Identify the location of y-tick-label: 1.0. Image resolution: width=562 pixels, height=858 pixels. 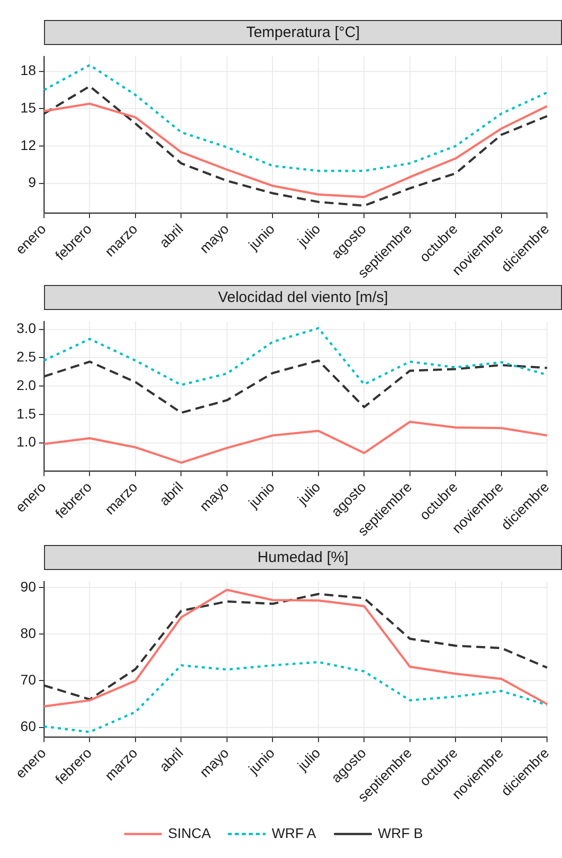
(26, 442).